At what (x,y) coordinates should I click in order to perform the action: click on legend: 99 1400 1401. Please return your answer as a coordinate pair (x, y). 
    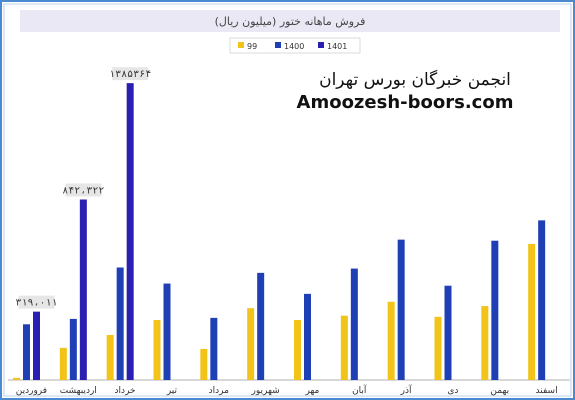
    Looking at the image, I should click on (295, 45).